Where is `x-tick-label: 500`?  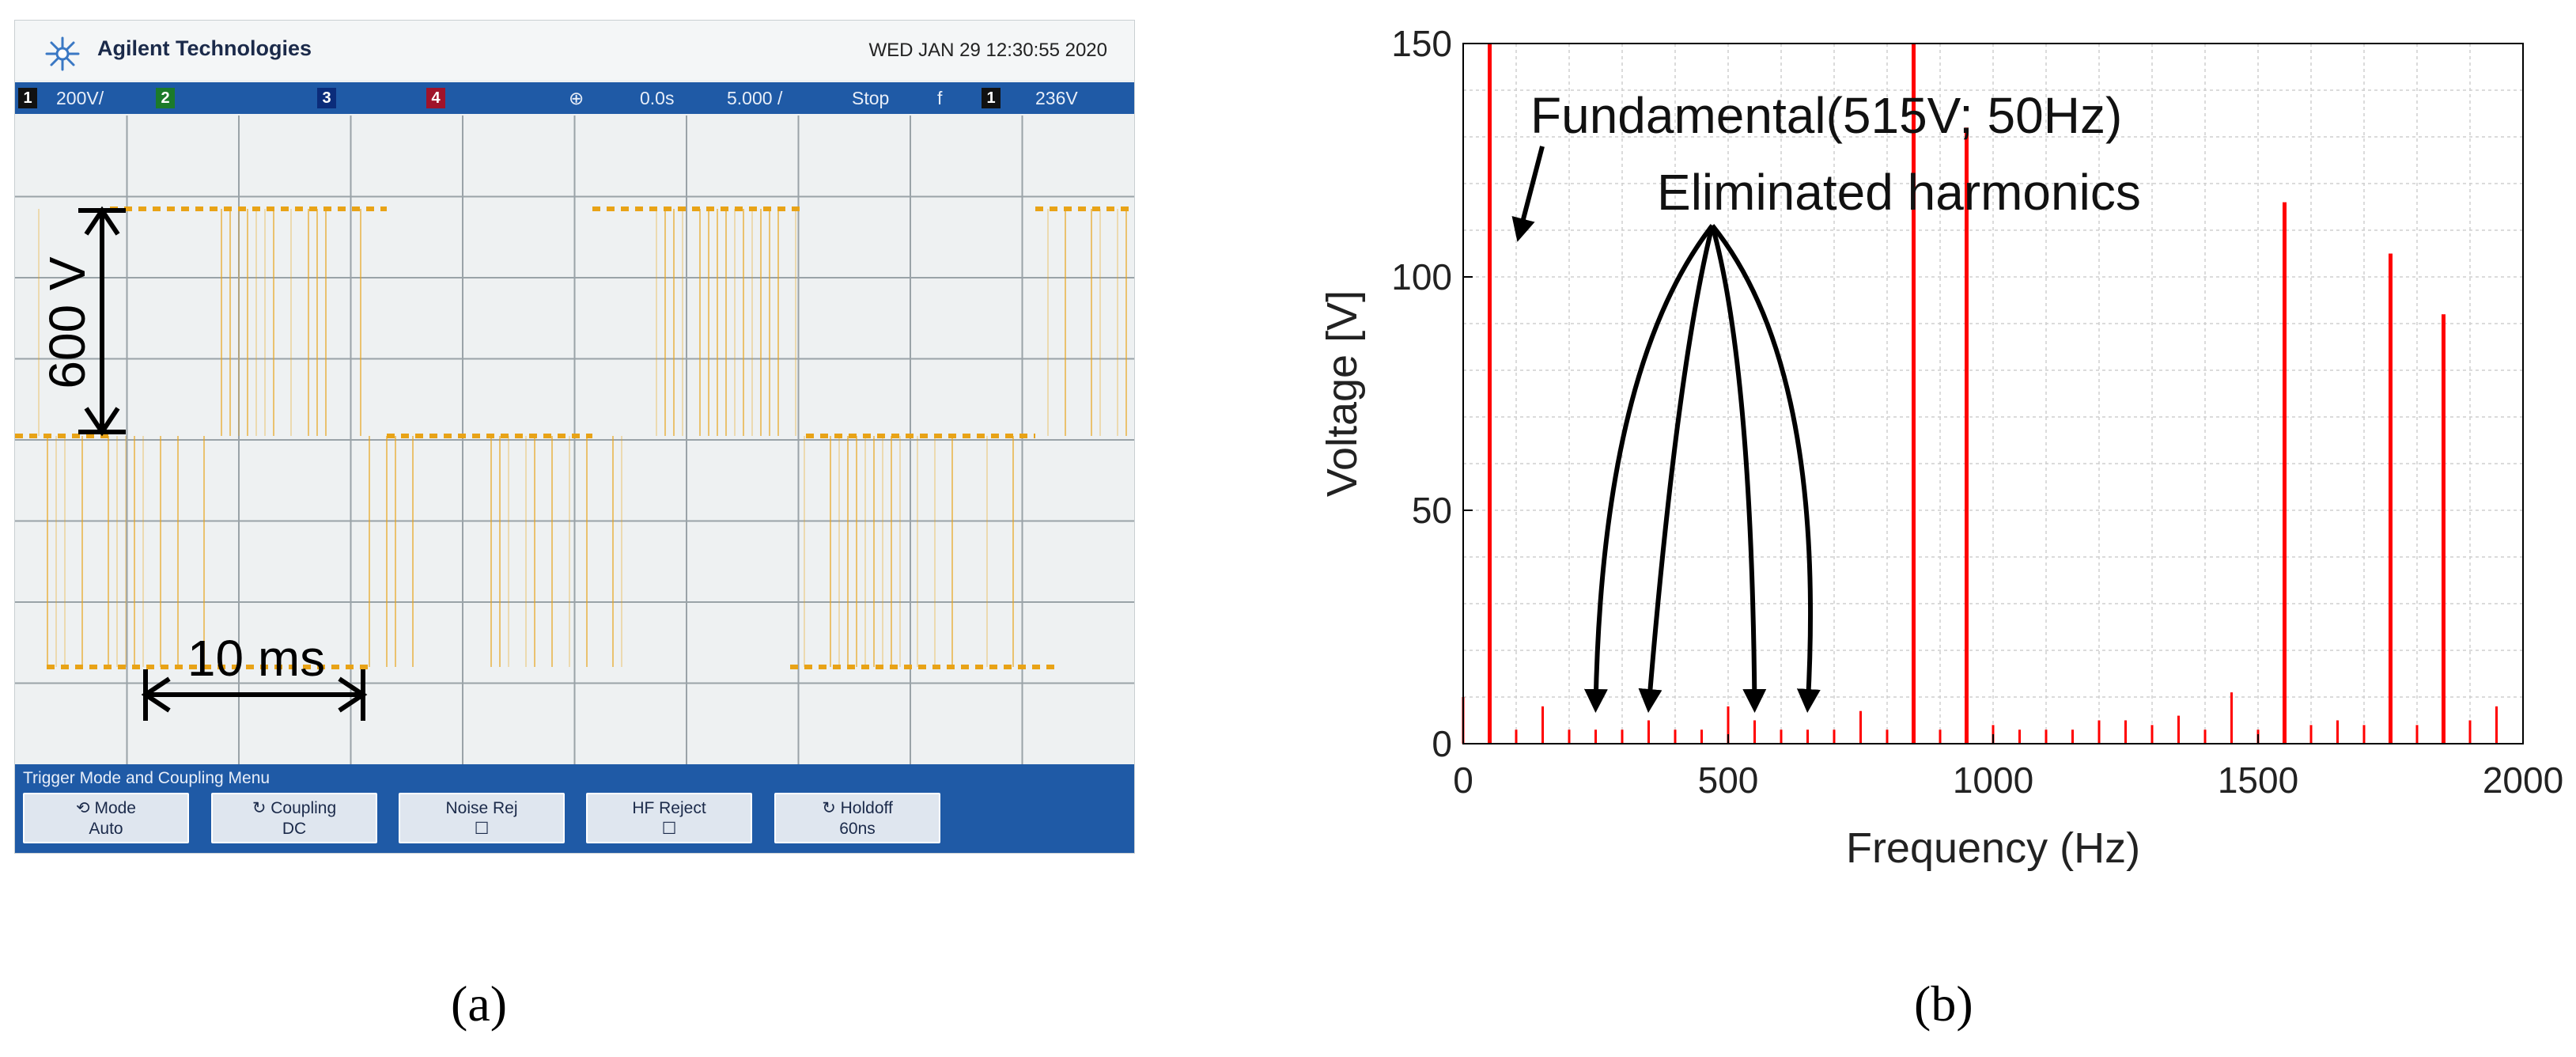
x-tick-label: 500 is located at coordinates (1728, 780).